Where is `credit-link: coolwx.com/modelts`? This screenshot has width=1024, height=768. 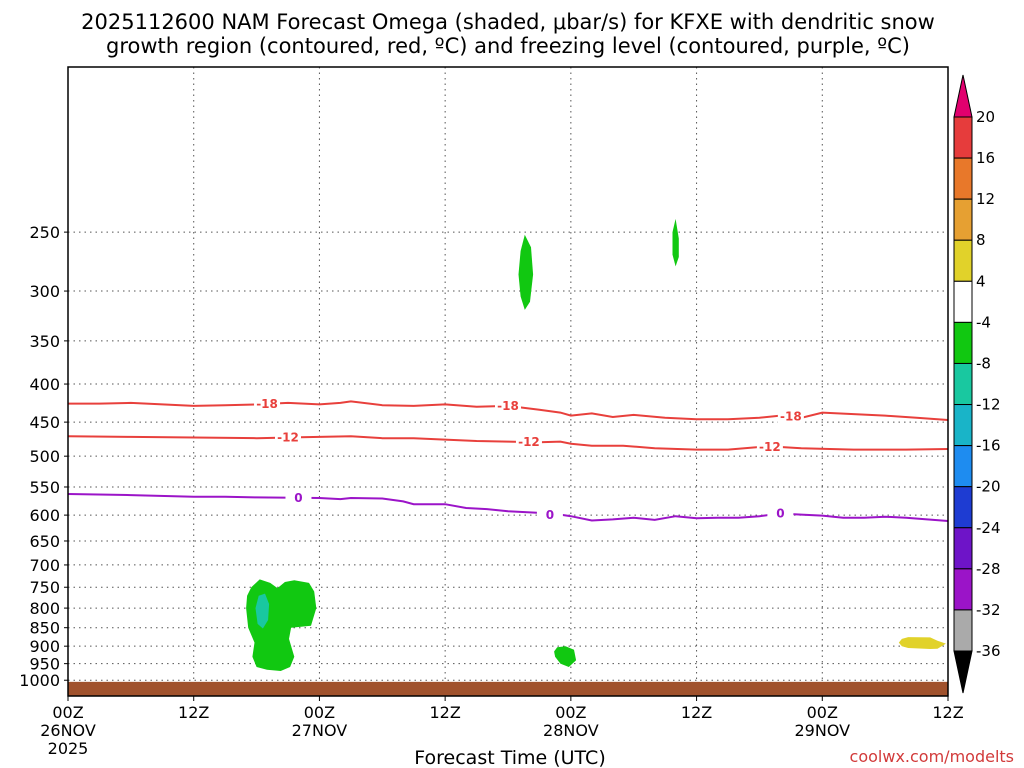 credit-link: coolwx.com/modelts is located at coordinates (932, 756).